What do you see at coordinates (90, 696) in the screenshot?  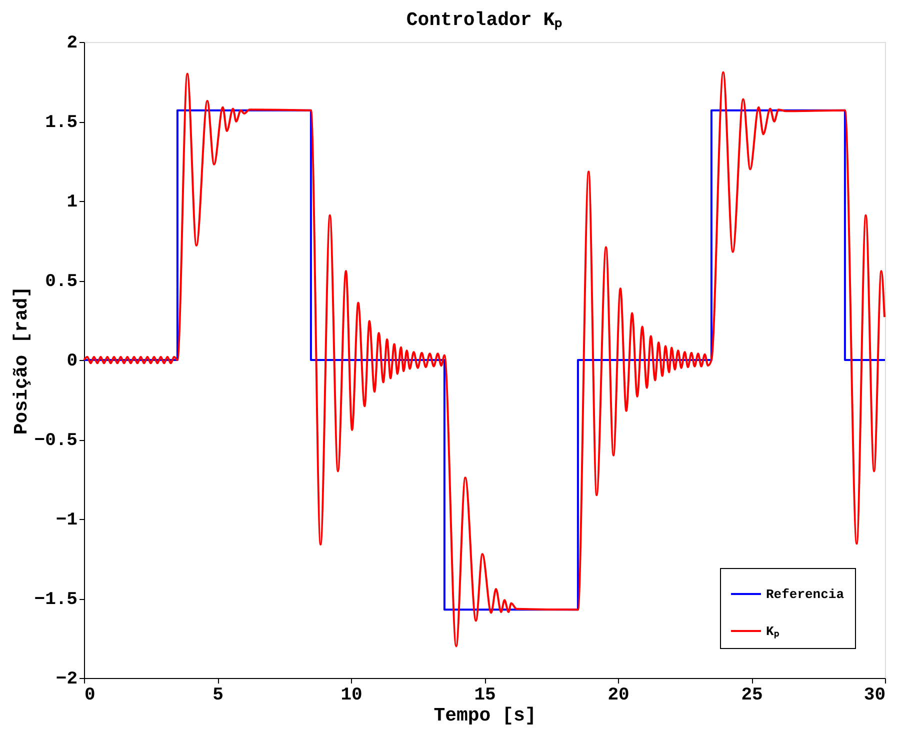 I see `x-tick-label: 0` at bounding box center [90, 696].